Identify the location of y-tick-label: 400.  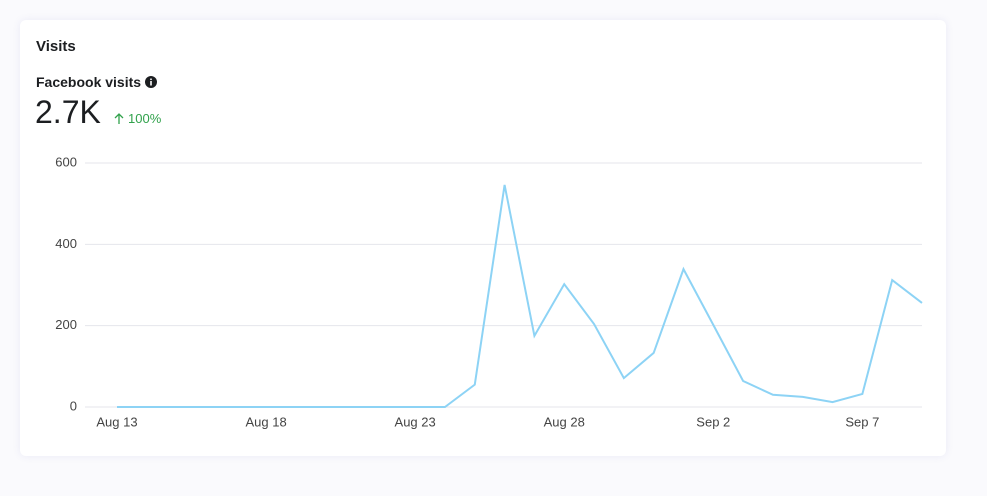
(66, 243).